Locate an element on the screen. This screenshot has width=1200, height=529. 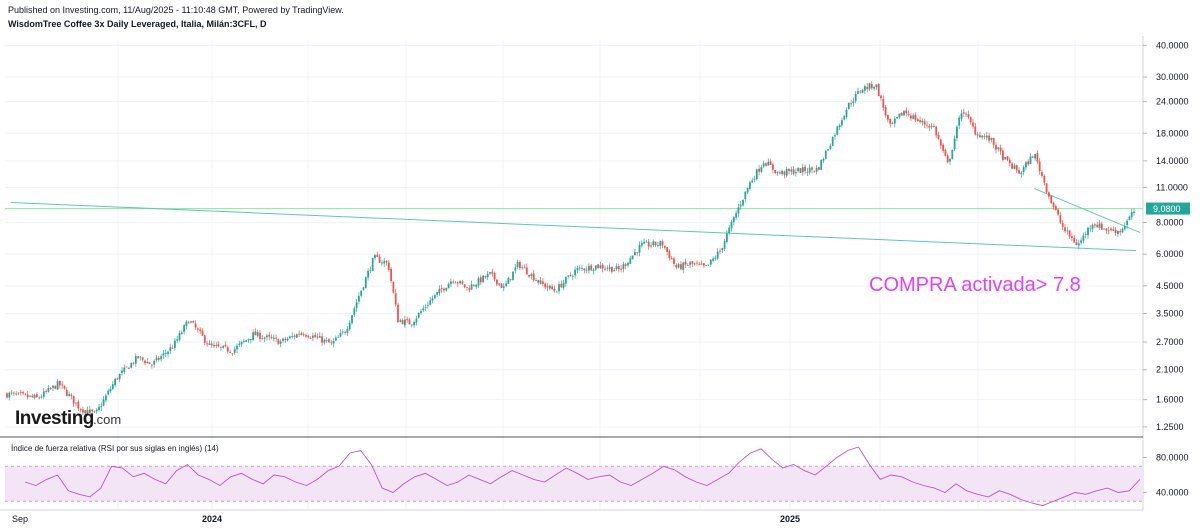
y-tick-label: 4.5000 is located at coordinates (1170, 286).